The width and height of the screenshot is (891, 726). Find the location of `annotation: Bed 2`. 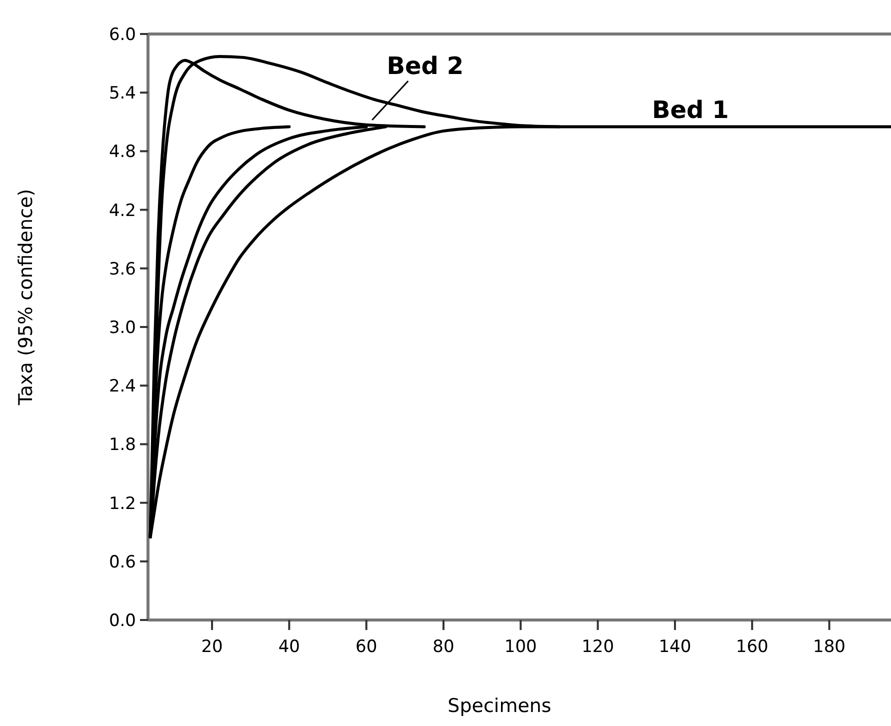

annotation: Bed 2 is located at coordinates (425, 66).